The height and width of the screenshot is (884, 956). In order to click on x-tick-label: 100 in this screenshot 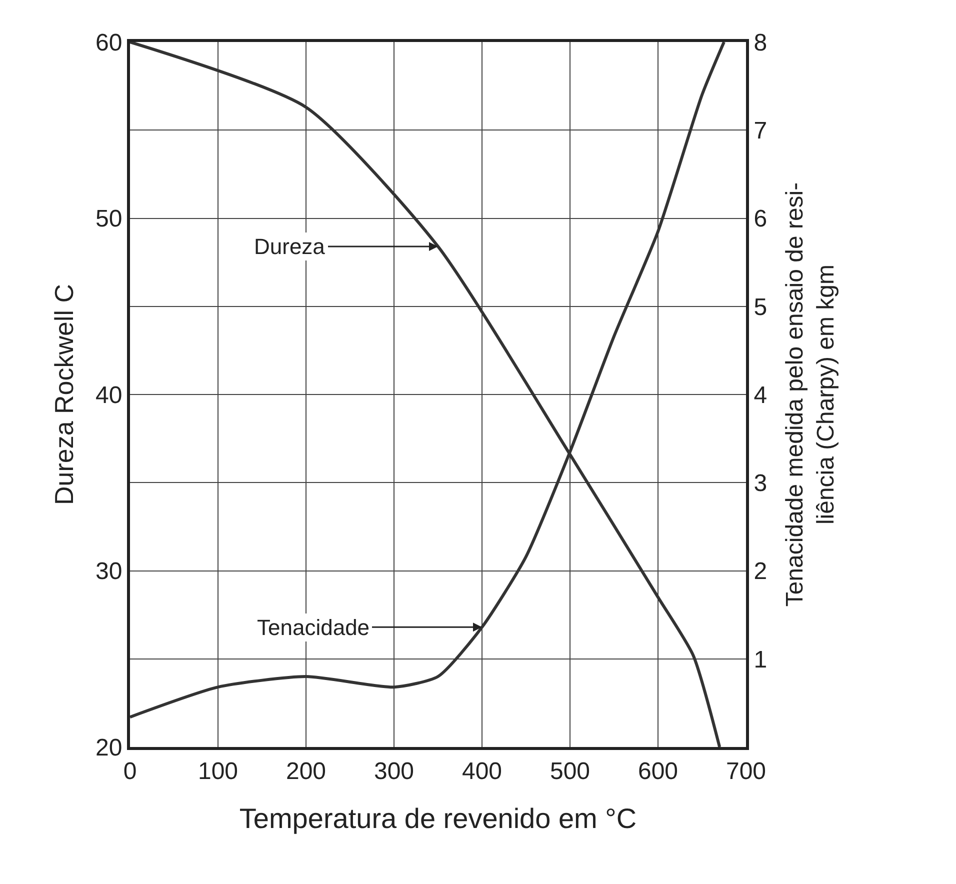, I will do `click(218, 771)`.